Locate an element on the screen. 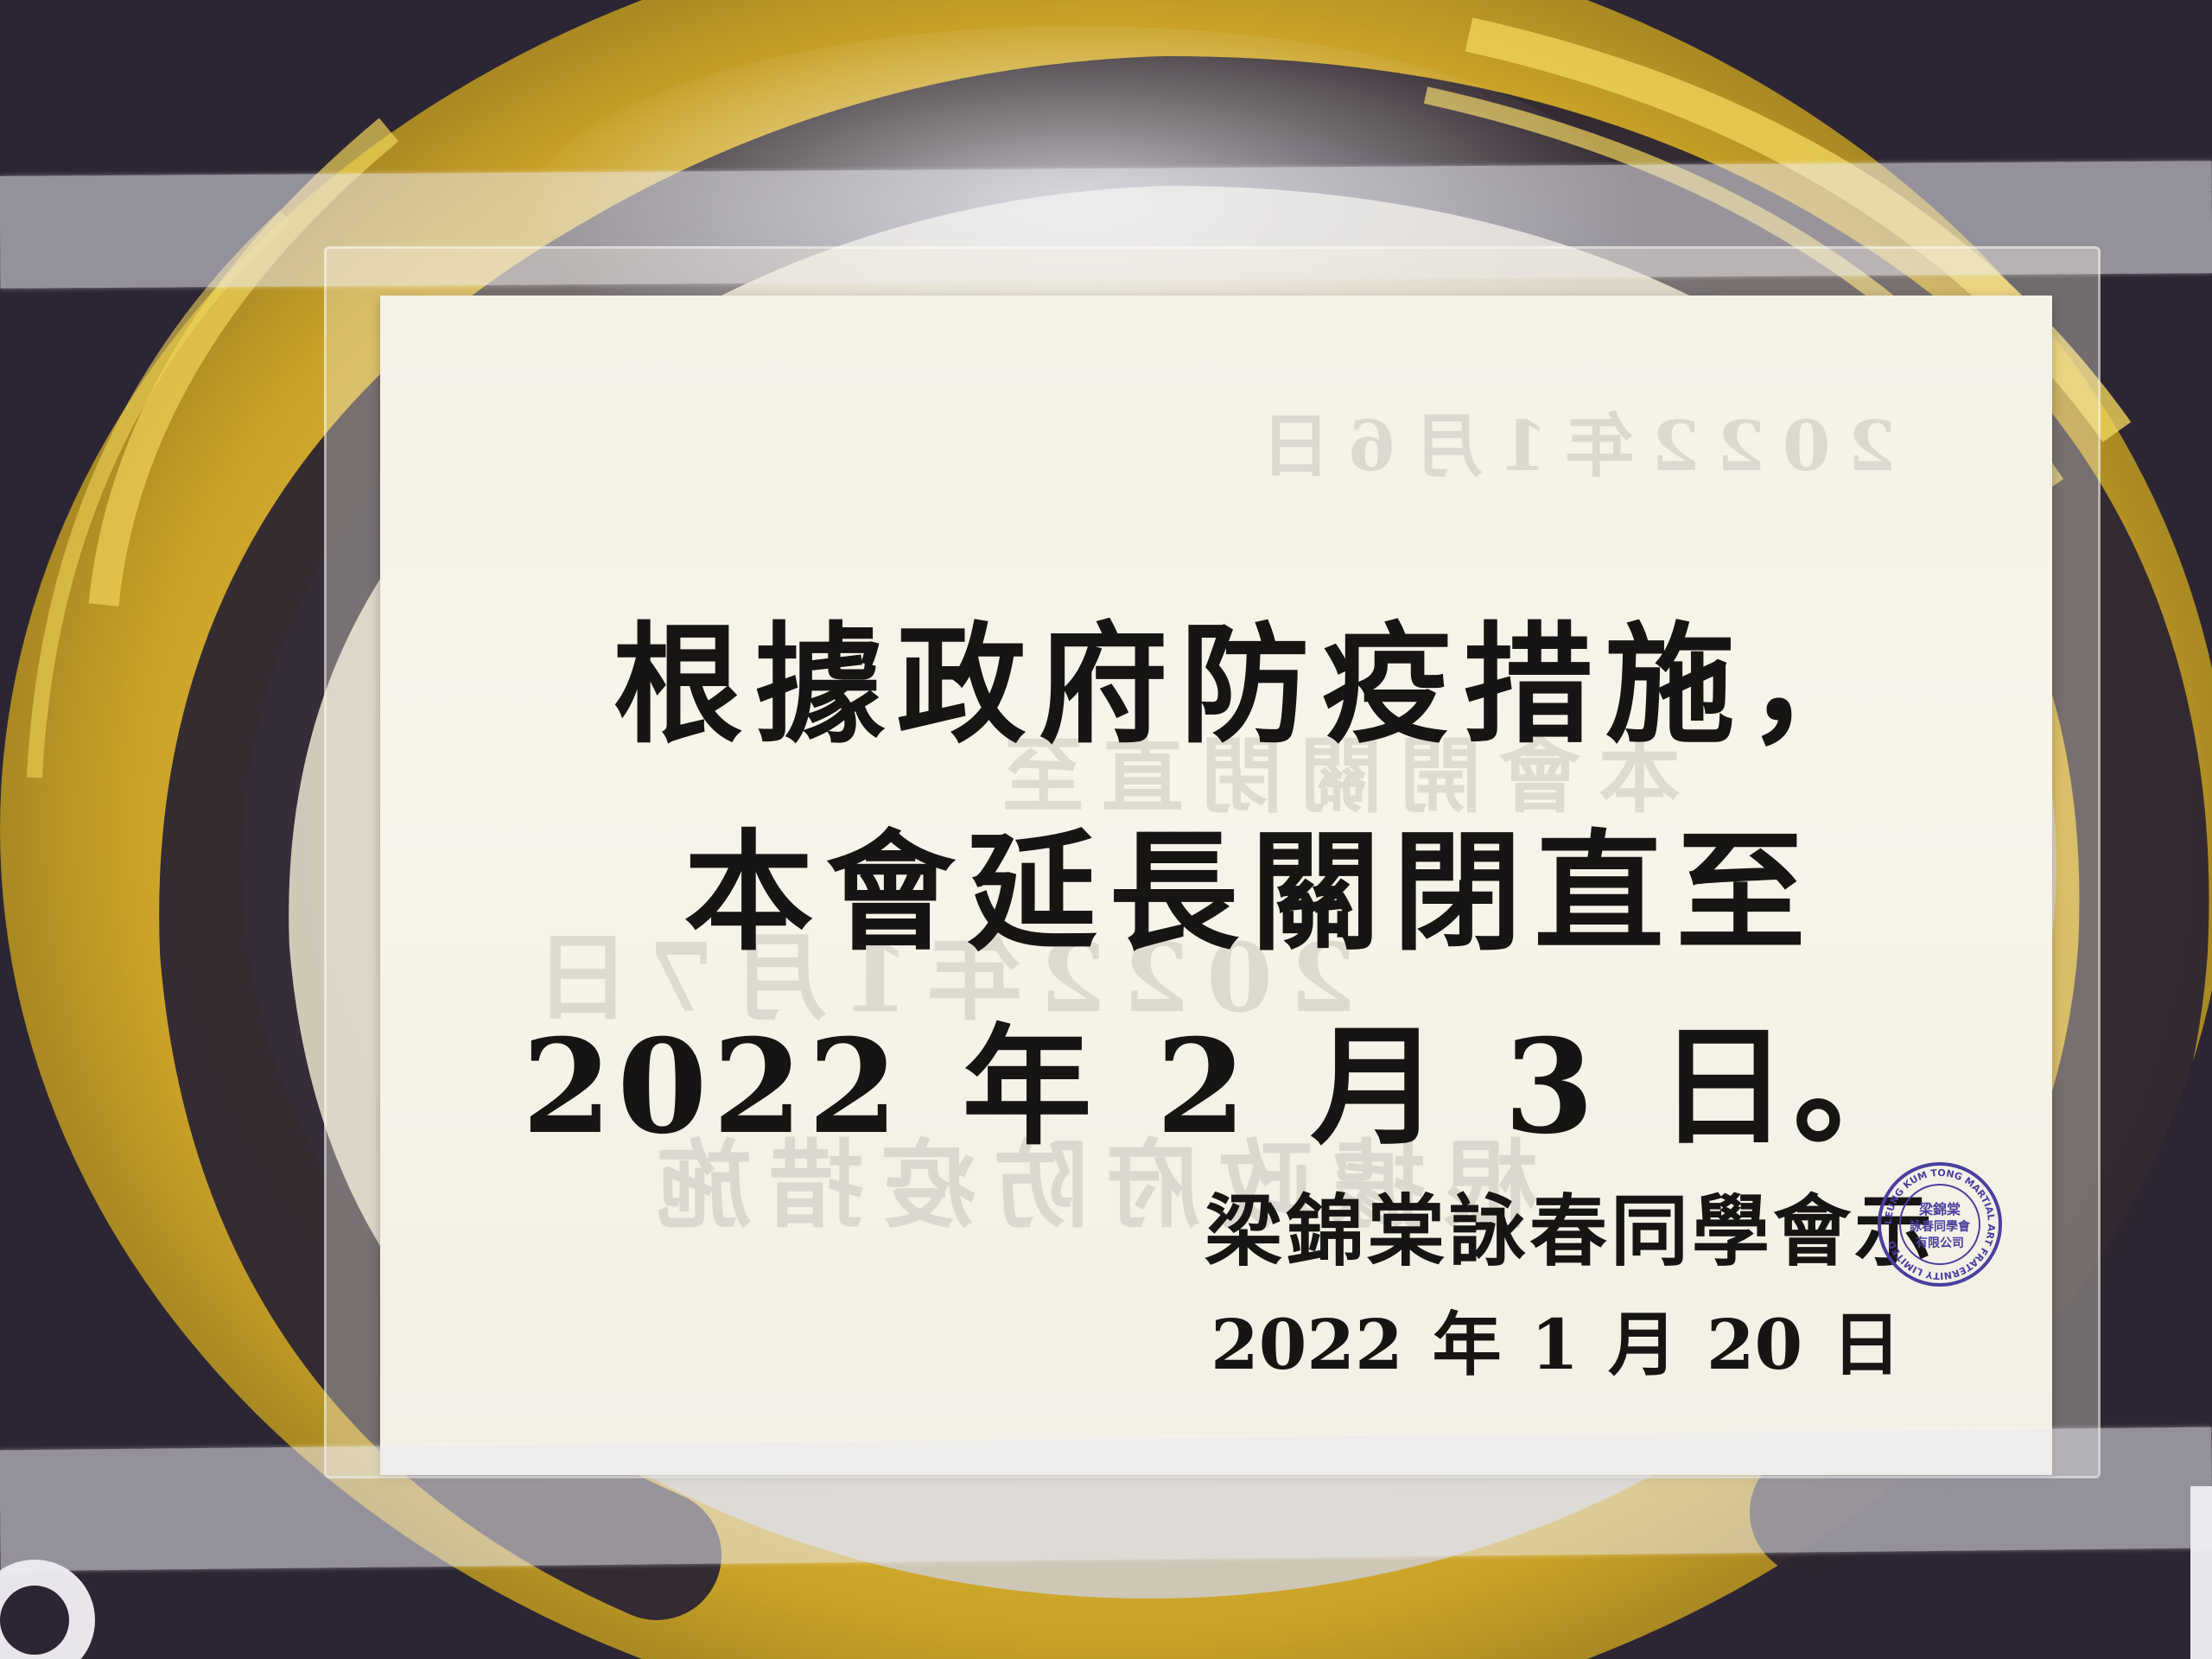 This screenshot has width=2212, height=1659. seal-text-3: 有限公司 is located at coordinates (1940, 1243).